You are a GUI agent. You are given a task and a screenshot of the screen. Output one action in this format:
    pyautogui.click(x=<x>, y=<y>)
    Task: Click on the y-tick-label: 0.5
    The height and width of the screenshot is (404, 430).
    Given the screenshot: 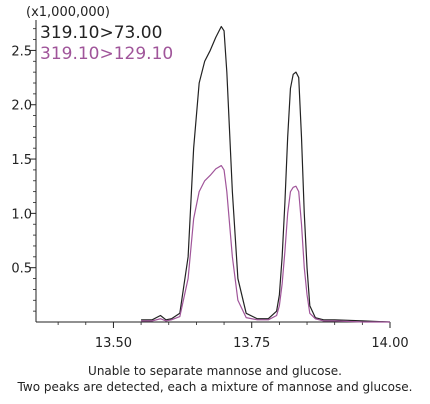 What is the action you would take?
    pyautogui.click(x=21, y=269)
    